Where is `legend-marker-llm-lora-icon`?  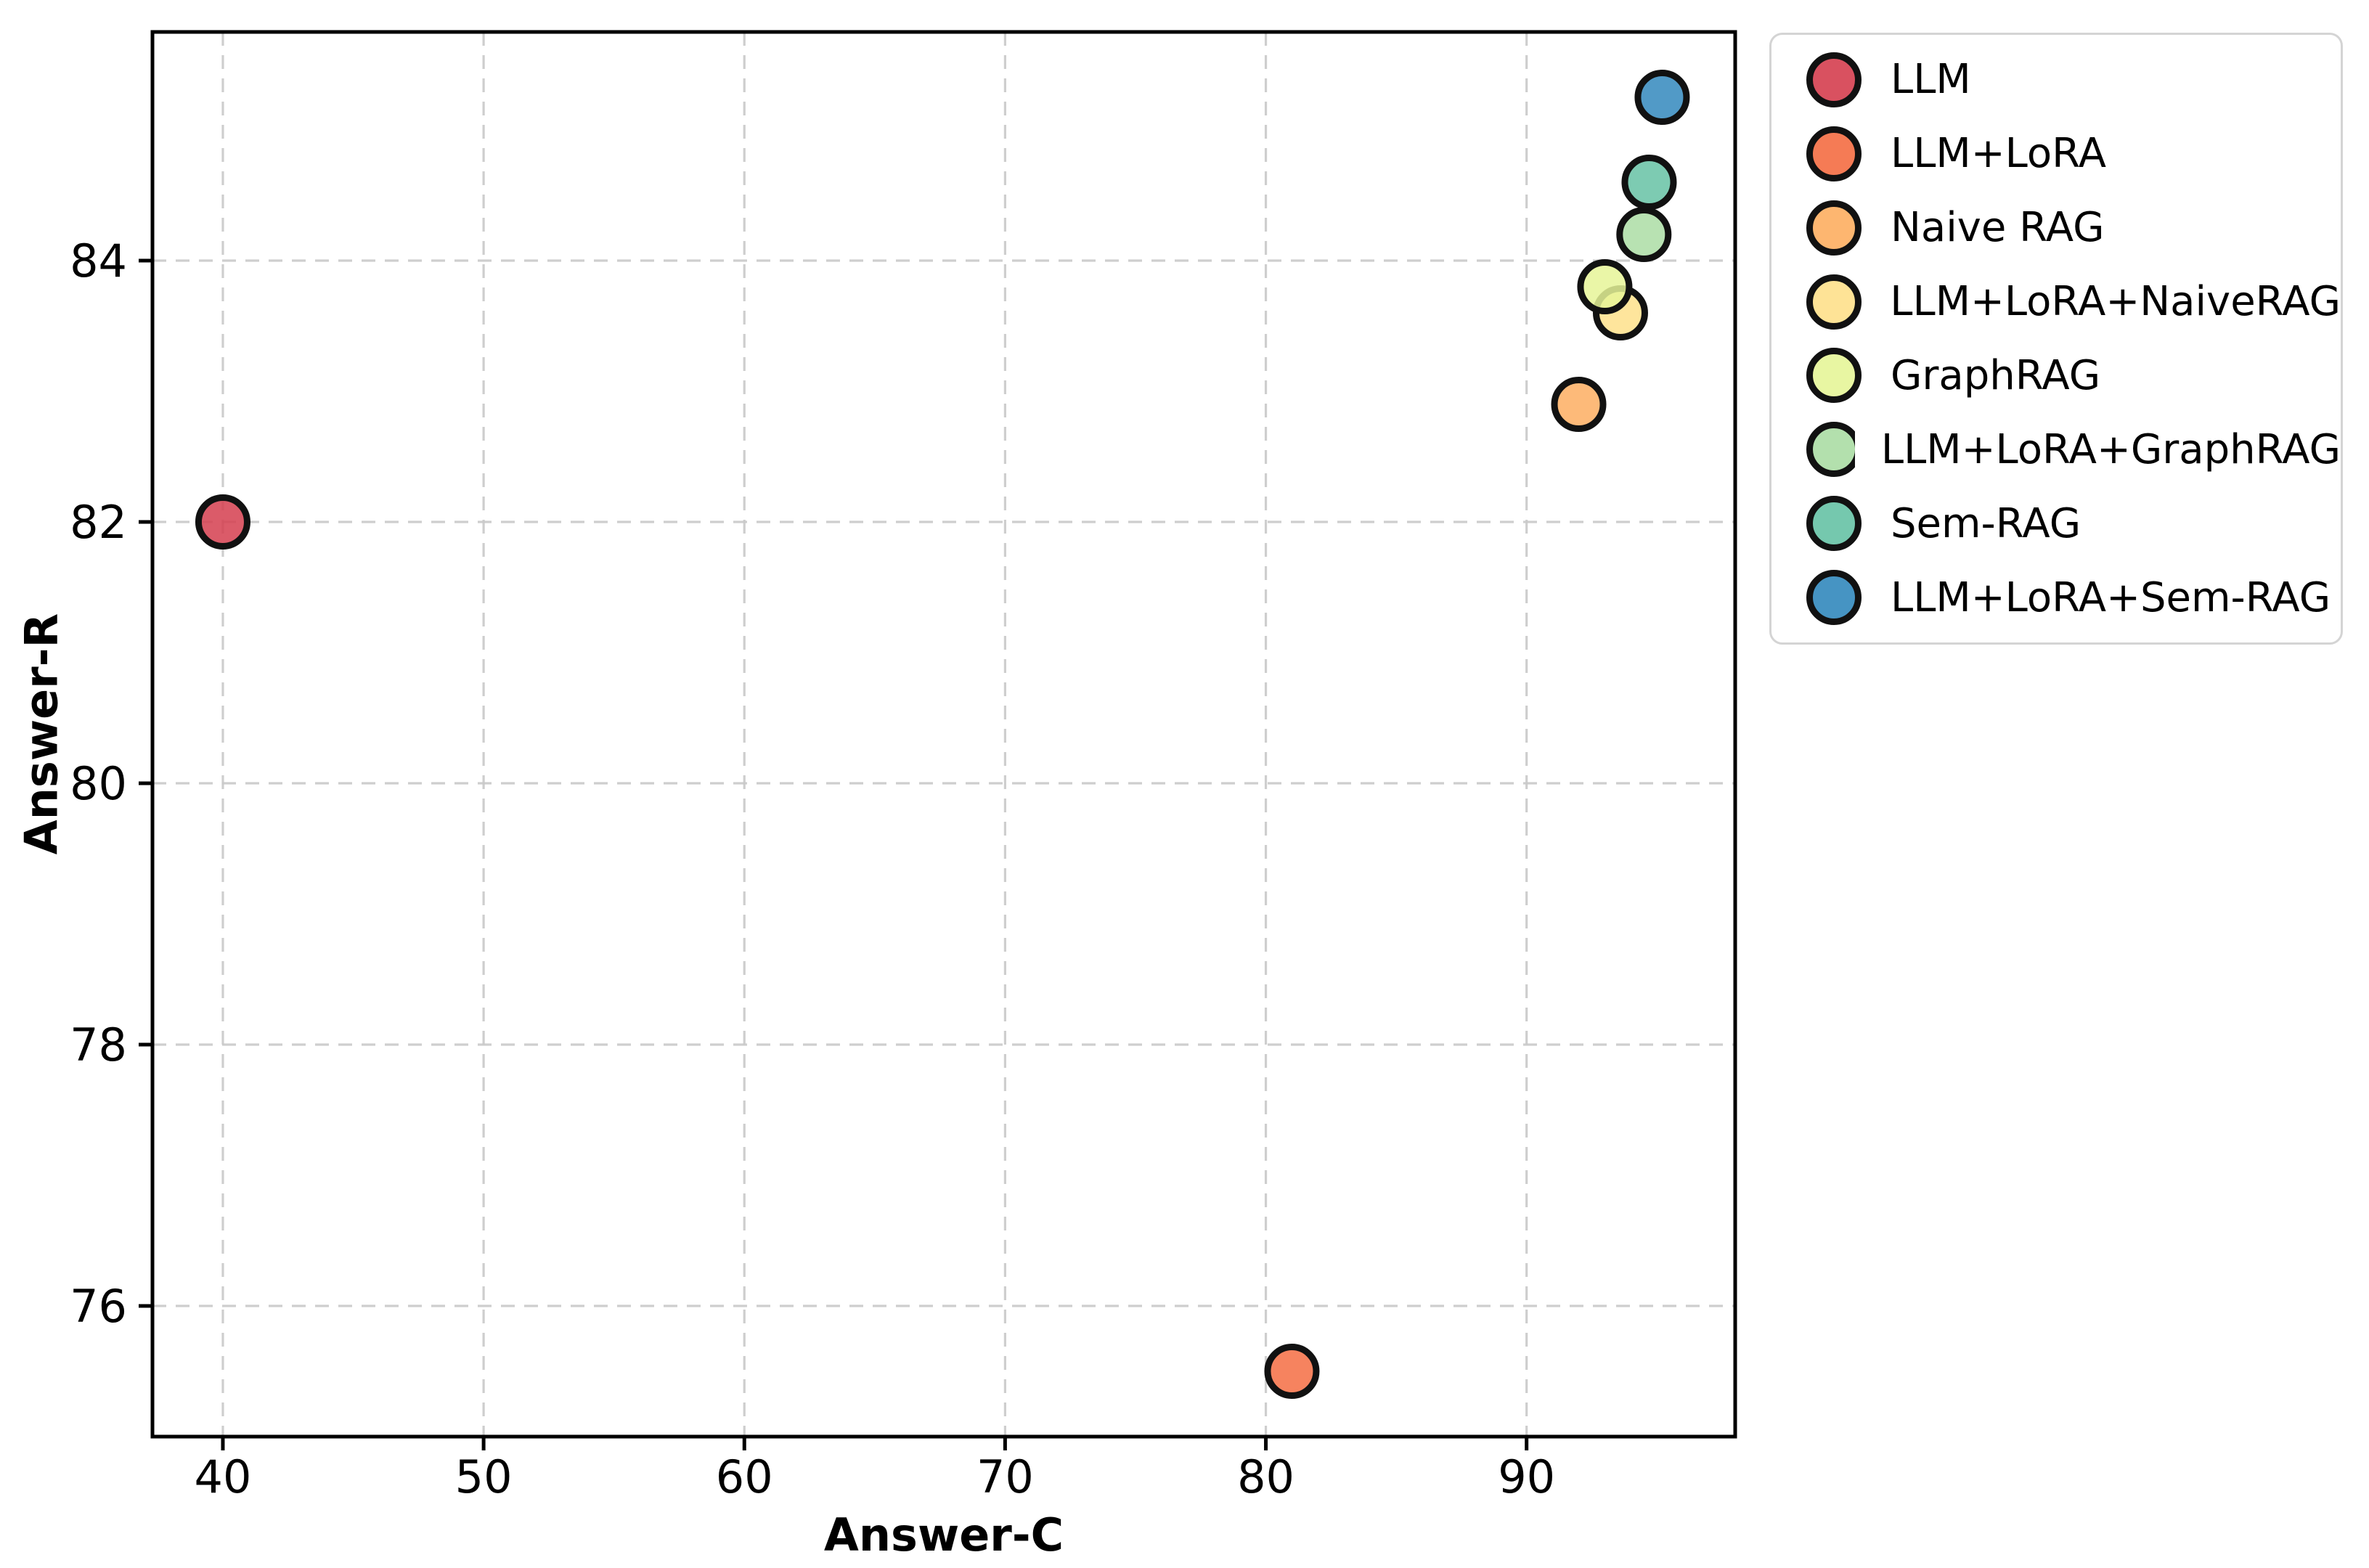 legend-marker-llm-lora-icon is located at coordinates (1834, 154).